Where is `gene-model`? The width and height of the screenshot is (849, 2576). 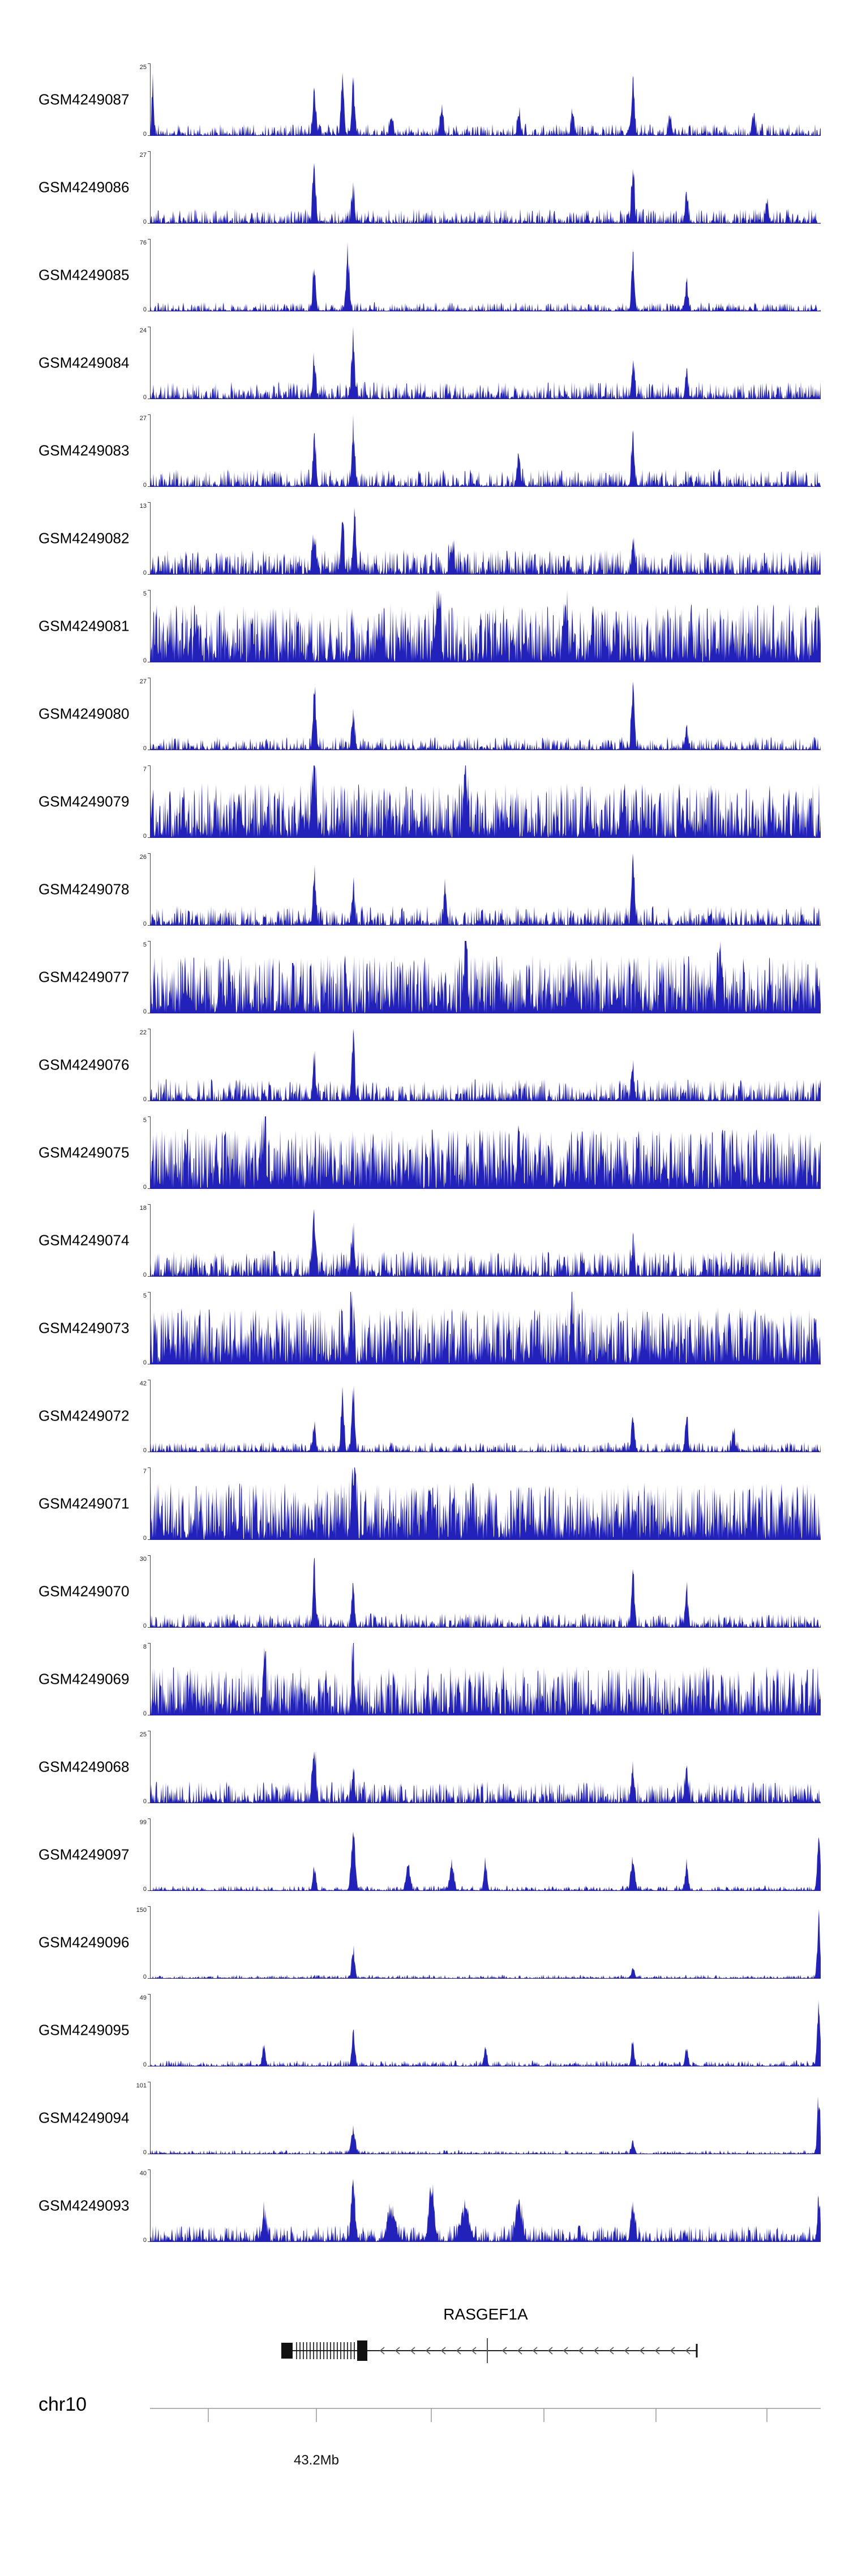
gene-model is located at coordinates (489, 2350).